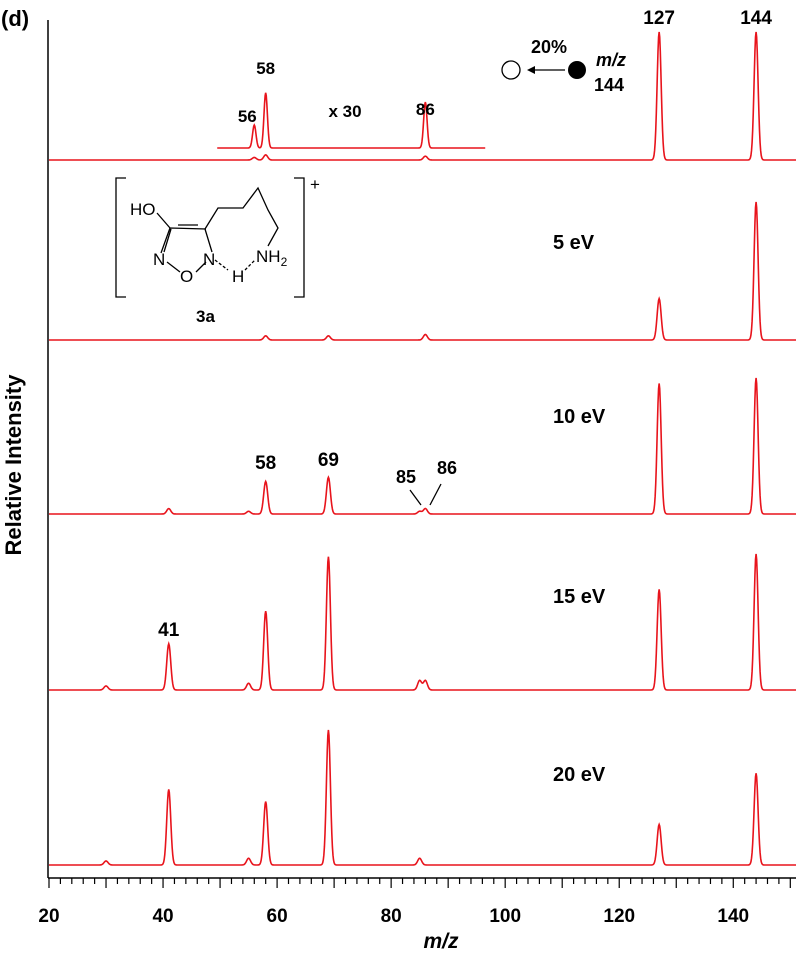  I want to click on atom-ho: HO, so click(143, 209).